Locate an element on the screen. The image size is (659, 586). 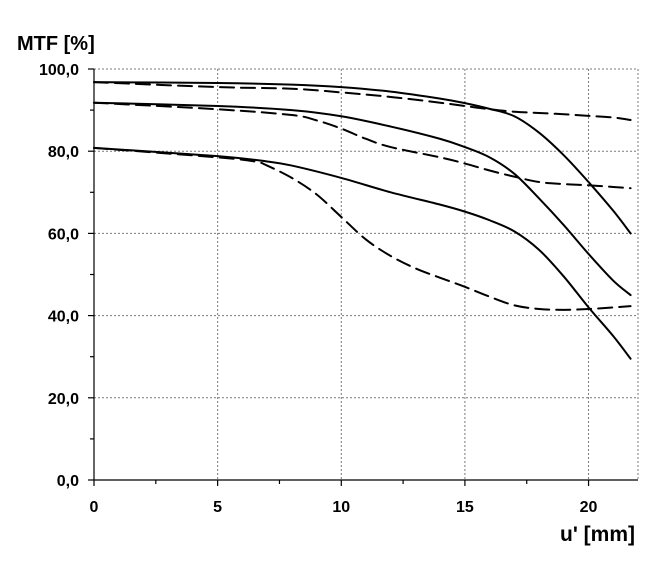
x-tick-label: 10 is located at coordinates (341, 507).